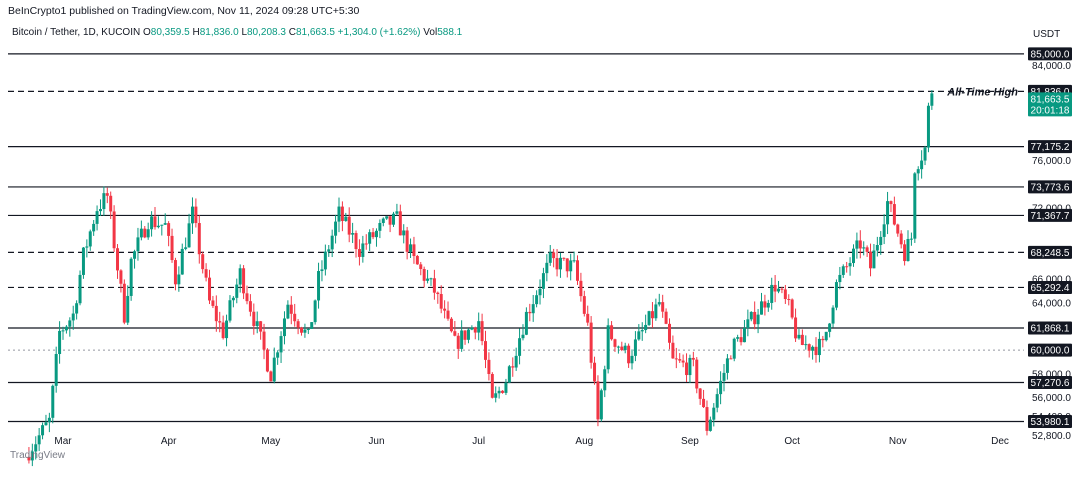 This screenshot has height=480, width=1080. I want to click on tradingview-logo: TradingView, so click(38, 455).